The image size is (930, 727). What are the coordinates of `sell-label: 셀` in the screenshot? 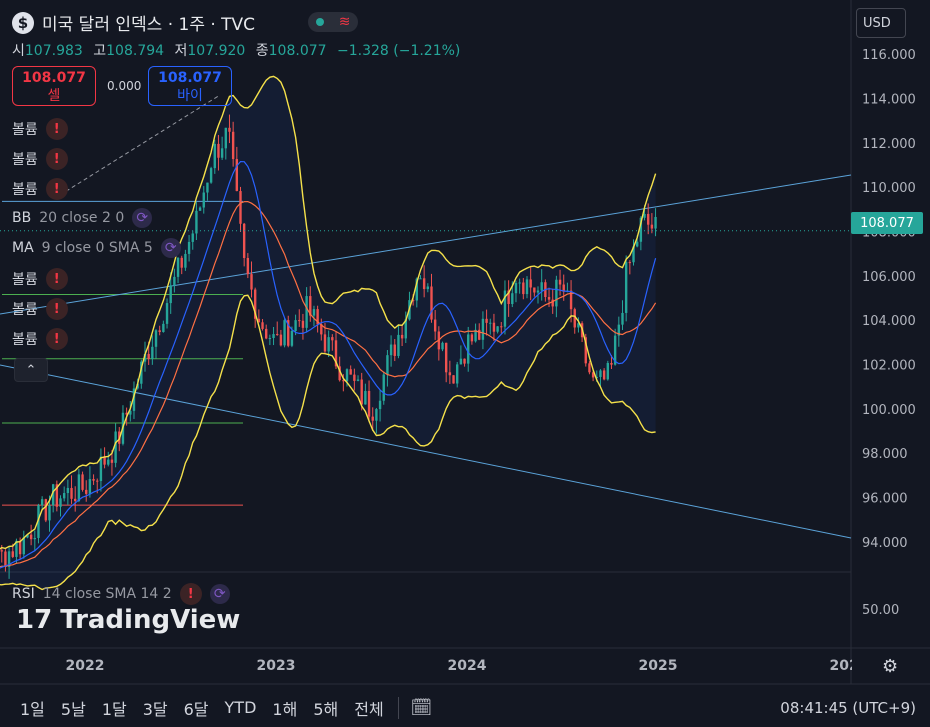 It's located at (54, 96).